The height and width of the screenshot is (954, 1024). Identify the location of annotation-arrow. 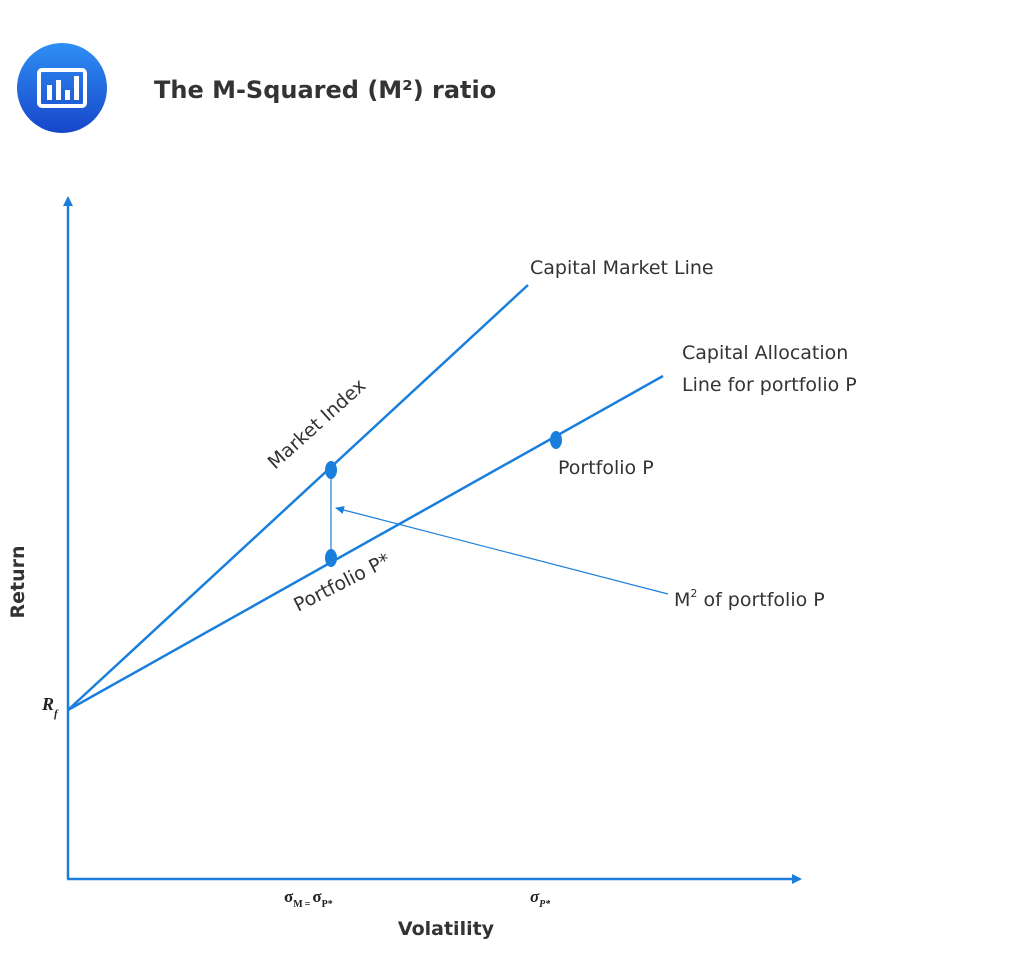
(502, 550).